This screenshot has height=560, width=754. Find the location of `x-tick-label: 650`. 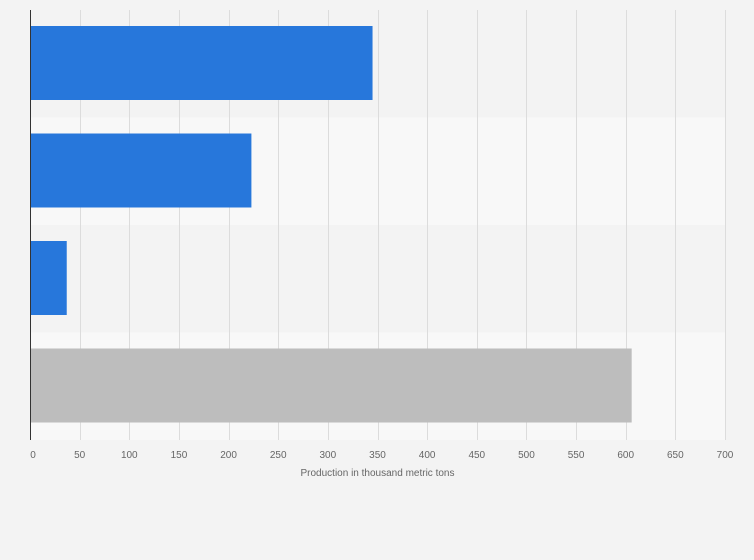

x-tick-label: 650 is located at coordinates (675, 455).